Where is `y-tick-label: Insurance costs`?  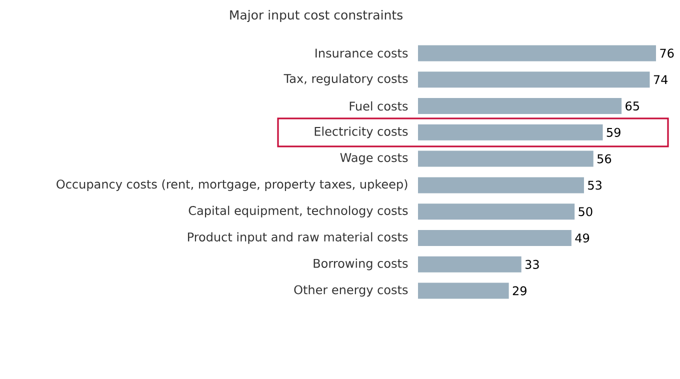
y-tick-label: Insurance costs is located at coordinates (362, 53).